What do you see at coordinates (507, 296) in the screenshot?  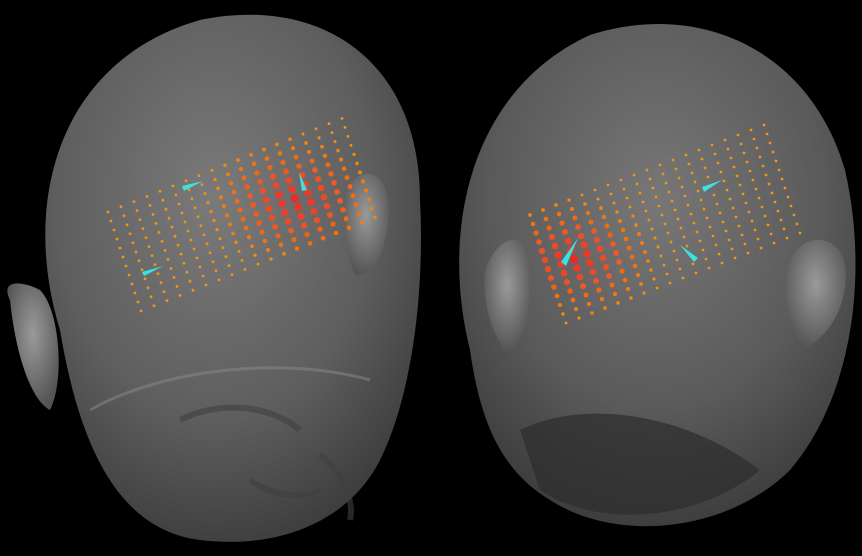 I see `ear` at bounding box center [507, 296].